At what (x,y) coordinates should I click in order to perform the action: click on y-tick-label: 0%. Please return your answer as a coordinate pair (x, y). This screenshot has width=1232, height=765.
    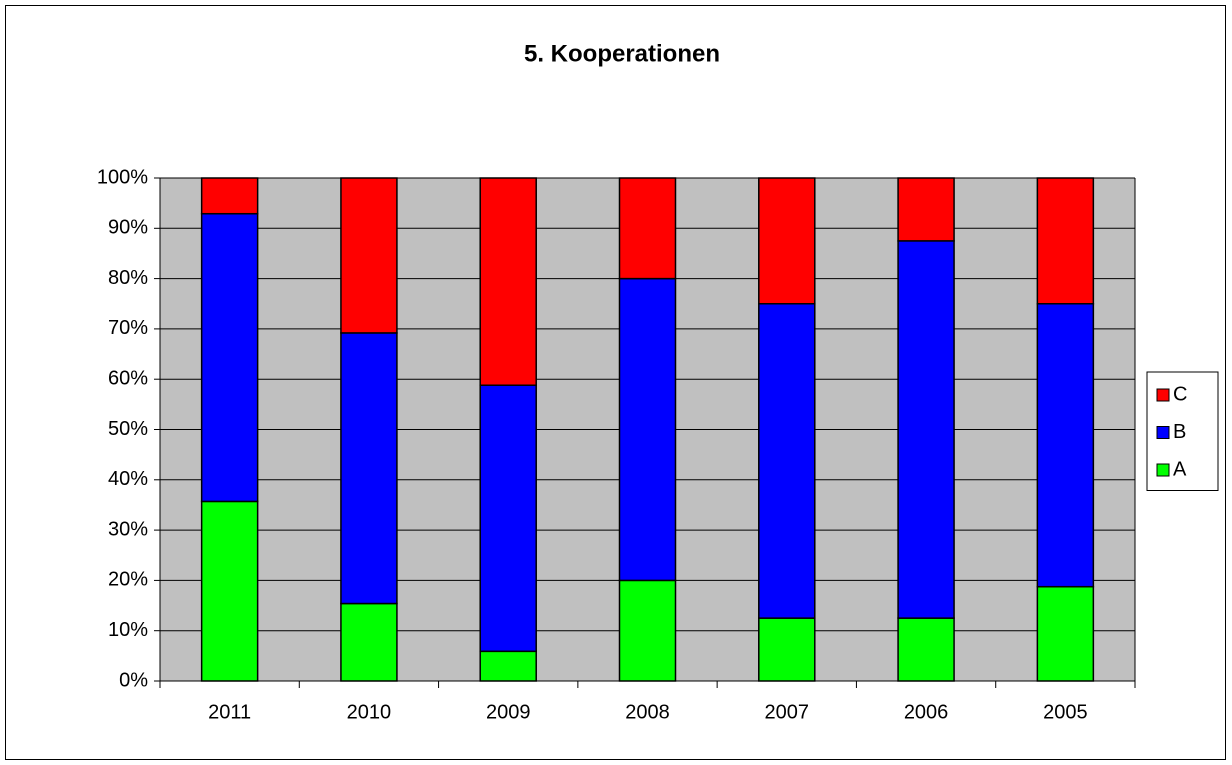
    Looking at the image, I should click on (133, 680).